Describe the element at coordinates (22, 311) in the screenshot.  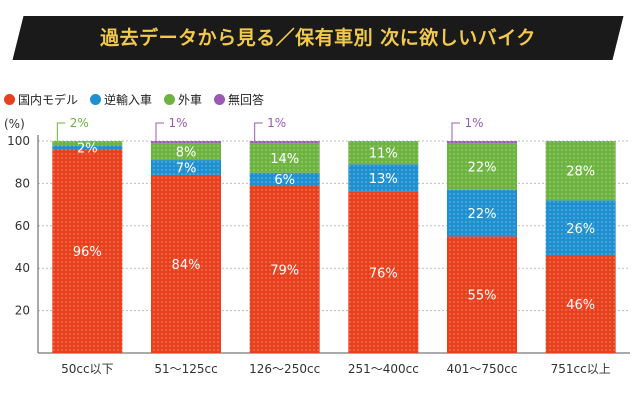
I see `y-tick-label-20: 20` at that location.